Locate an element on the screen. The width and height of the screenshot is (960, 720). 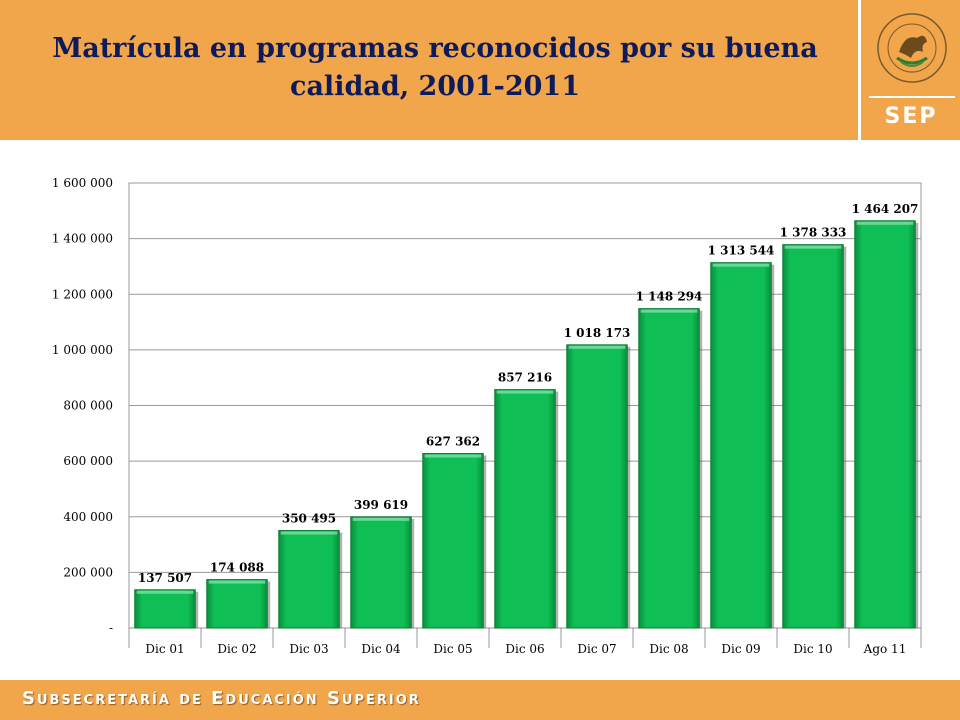
data-label: 350 495 is located at coordinates (309, 519).